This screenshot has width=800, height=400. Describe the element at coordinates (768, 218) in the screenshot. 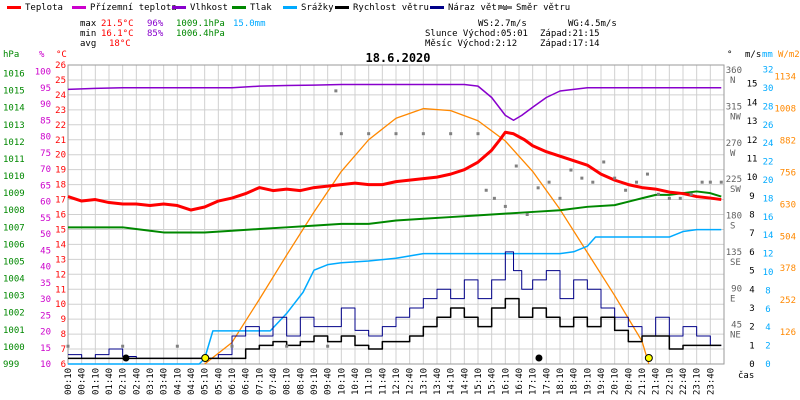

I see `tick-mm: 16` at that location.